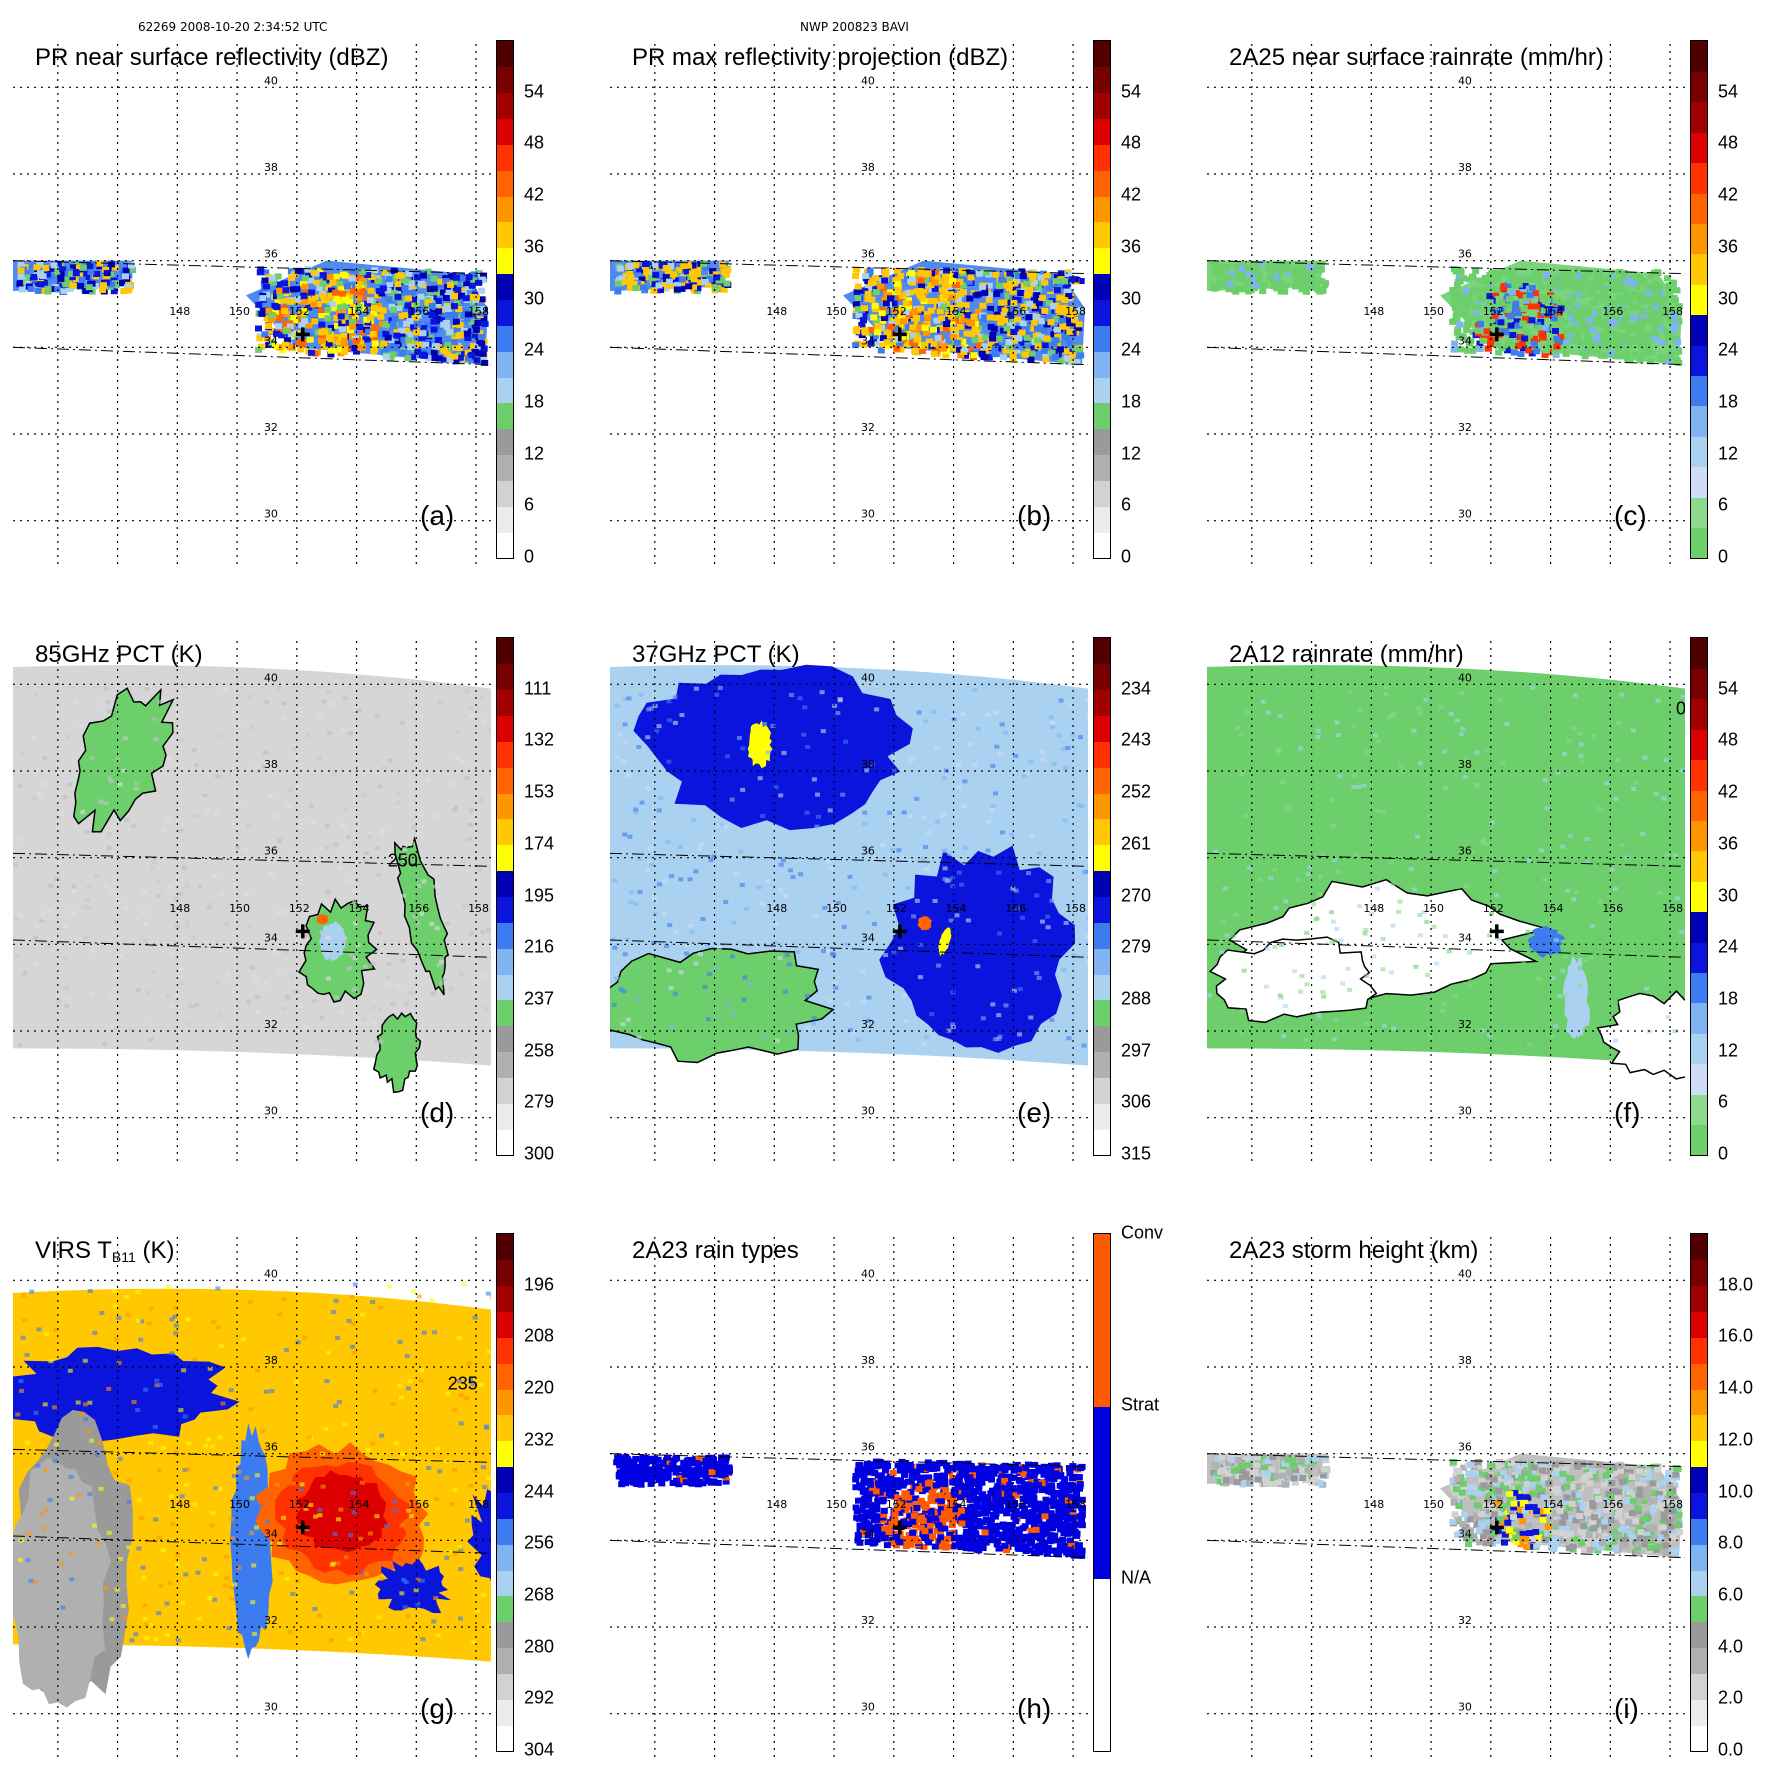 The width and height of the screenshot is (1771, 1783). I want to click on panel-title: PR max reflectivity projection (dBZ), so click(820, 58).